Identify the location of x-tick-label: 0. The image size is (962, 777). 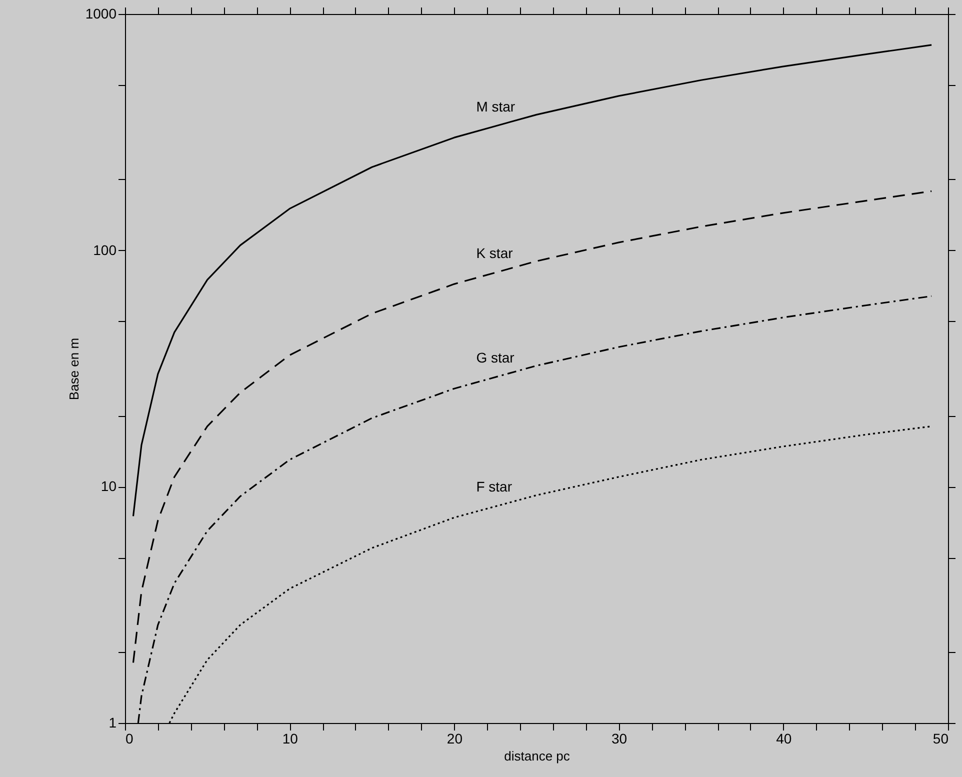
(130, 738).